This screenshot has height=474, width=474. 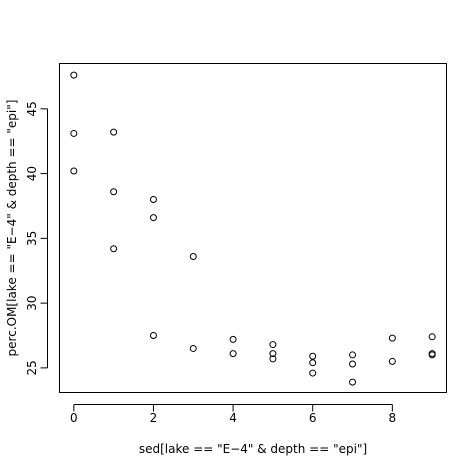 I want to click on x-axis: 0 2 4 6 8, so click(x=233, y=414).